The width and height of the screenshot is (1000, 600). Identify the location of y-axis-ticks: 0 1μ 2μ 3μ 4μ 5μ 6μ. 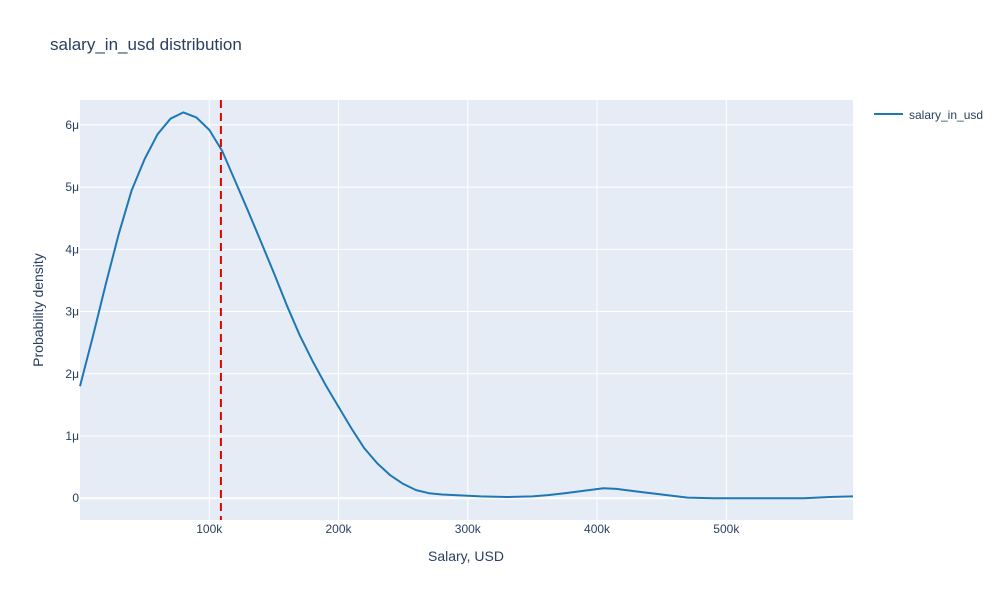
(72, 311).